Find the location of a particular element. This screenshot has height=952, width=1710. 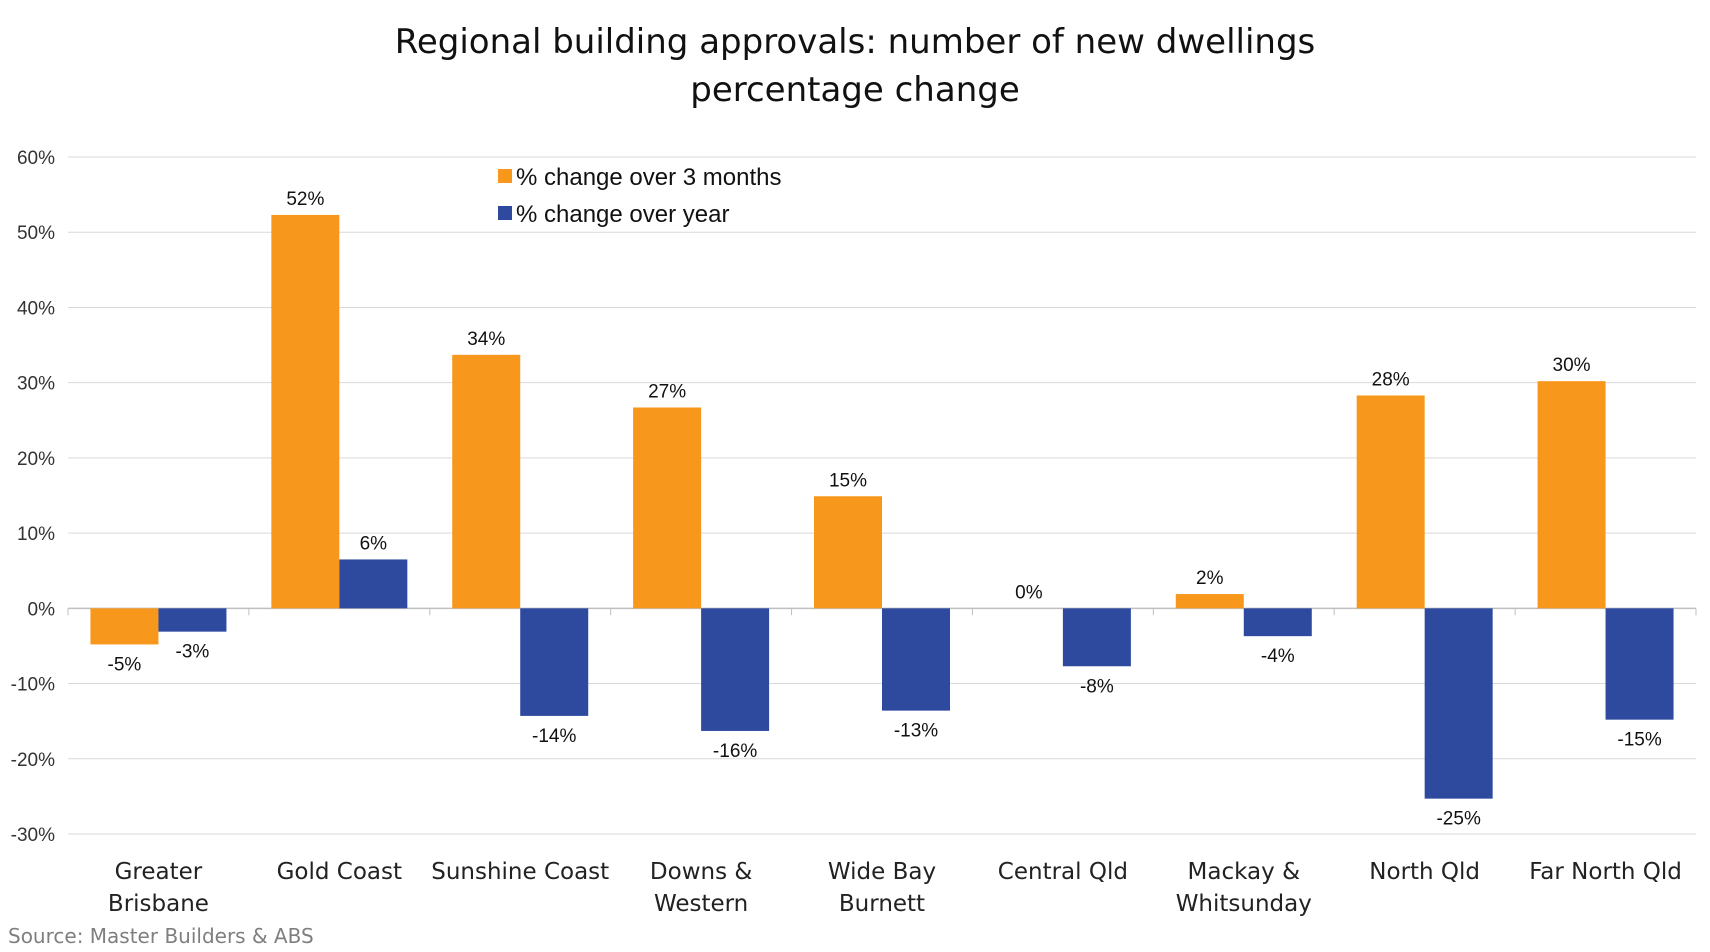

y-tick-label: 60% is located at coordinates (36, 158).